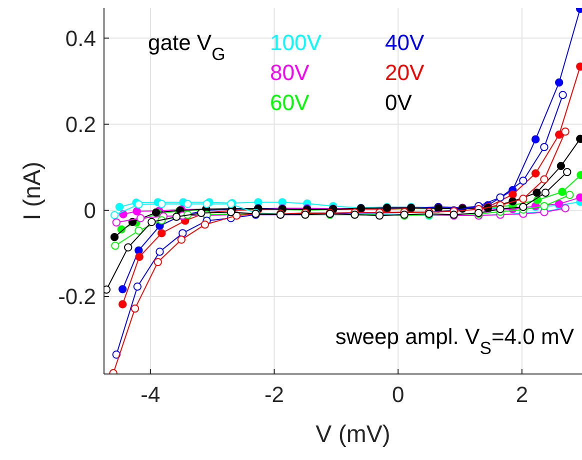 This screenshot has height=460, width=582. Describe the element at coordinates (296, 42) in the screenshot. I see `text: 100V` at that location.